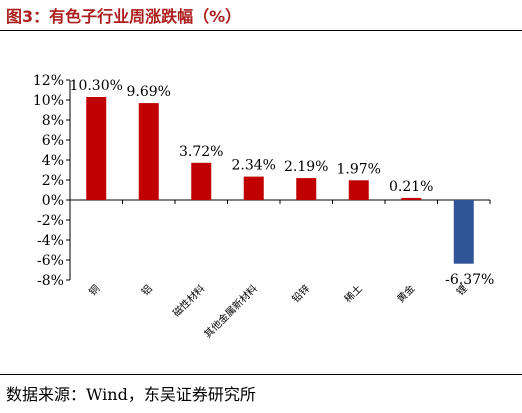  I want to click on y-tick-label: 4%, so click(53, 161).